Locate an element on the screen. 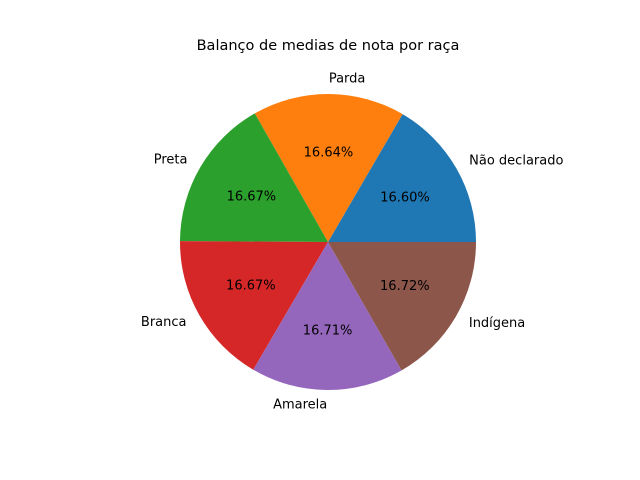 This screenshot has height=480, width=640. slice-percent-label: 16.72% is located at coordinates (405, 286).